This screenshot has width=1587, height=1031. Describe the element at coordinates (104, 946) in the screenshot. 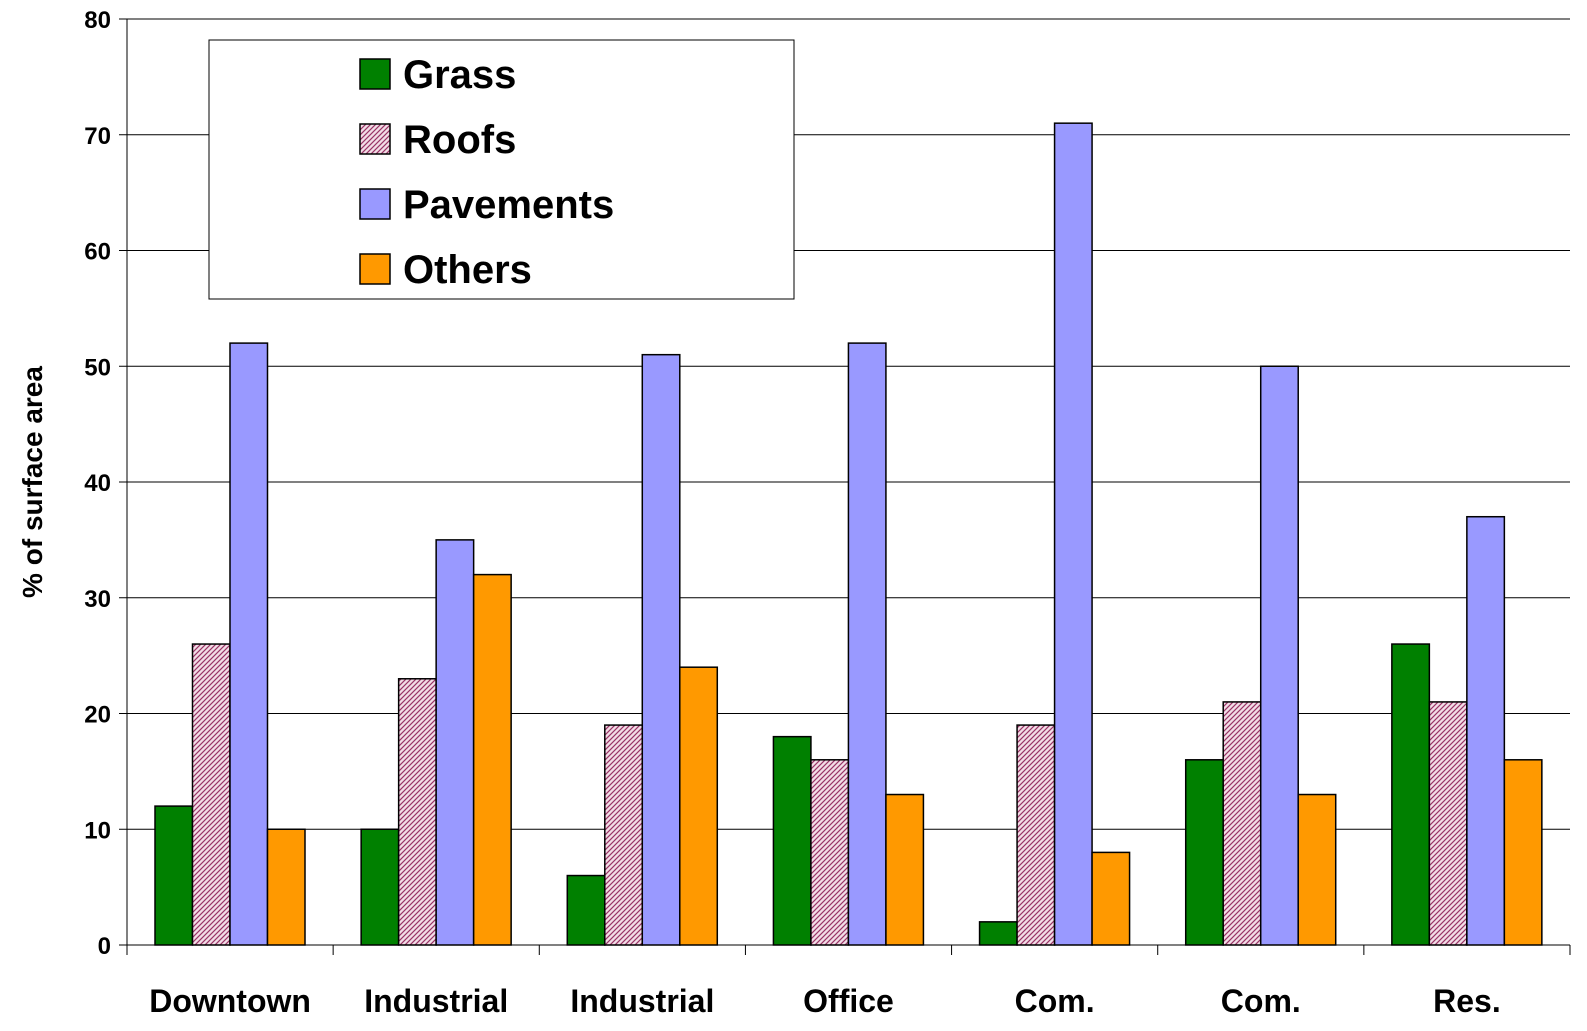

I see `y-tick-label: 0` at that location.